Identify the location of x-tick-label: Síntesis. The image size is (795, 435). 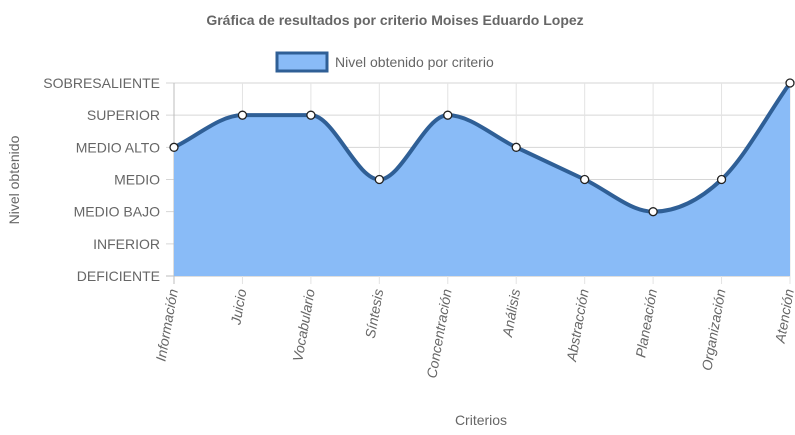
(374, 314).